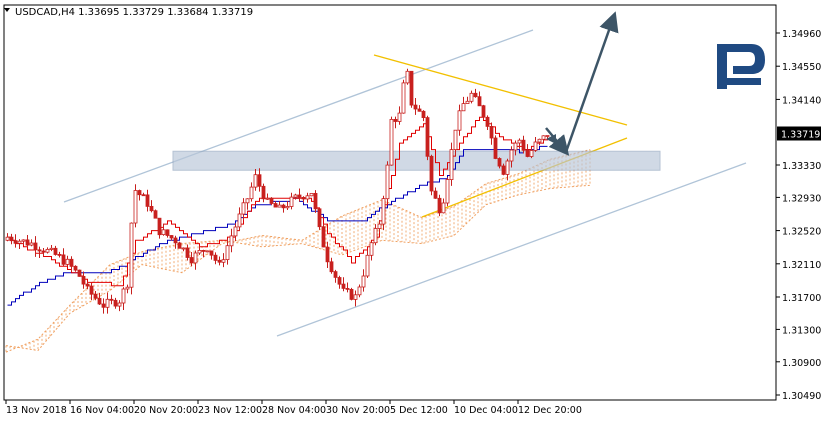 Image resolution: width=821 pixels, height=424 pixels. Describe the element at coordinates (801, 166) in the screenshot. I see `y-tick-label: 1.33330` at that location.